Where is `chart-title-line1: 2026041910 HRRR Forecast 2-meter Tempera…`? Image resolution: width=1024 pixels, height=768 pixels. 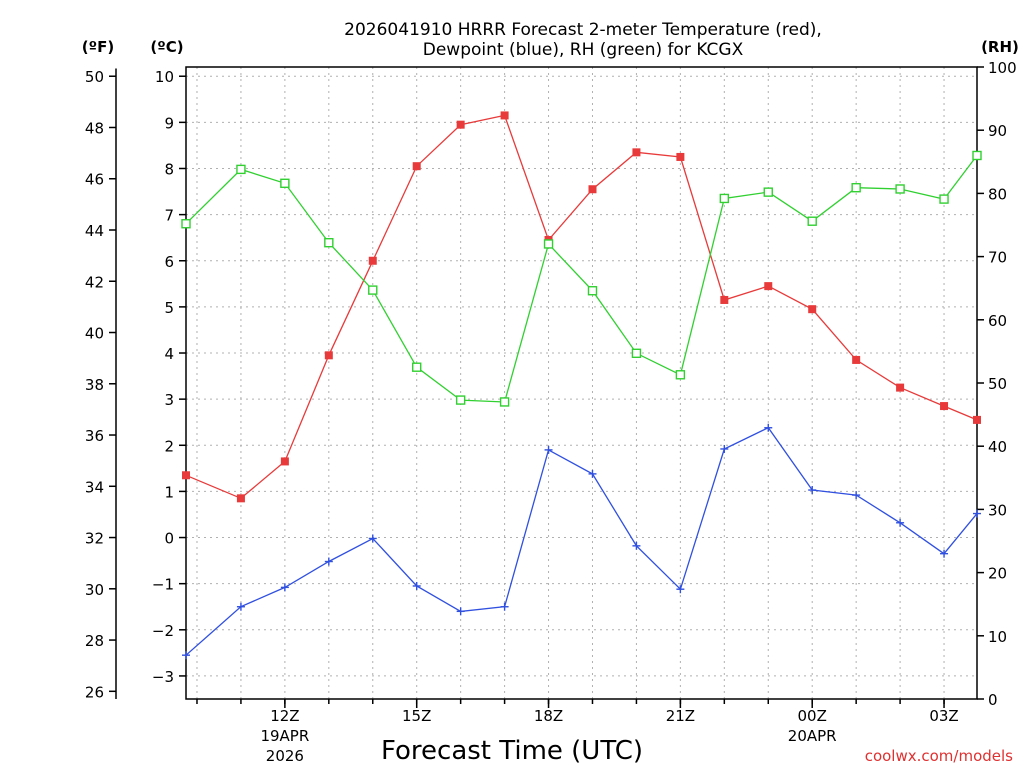
chart-title-line1: 2026041910 HRRR Forecast 2-meter Tempera… is located at coordinates (583, 30).